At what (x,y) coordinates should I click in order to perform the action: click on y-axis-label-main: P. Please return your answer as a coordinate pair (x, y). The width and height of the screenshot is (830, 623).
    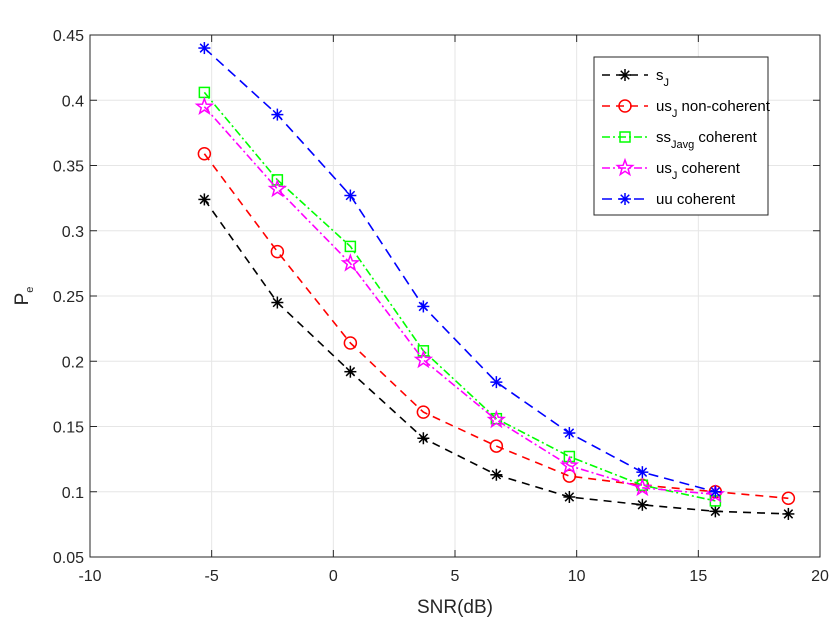
    Looking at the image, I should click on (22, 299).